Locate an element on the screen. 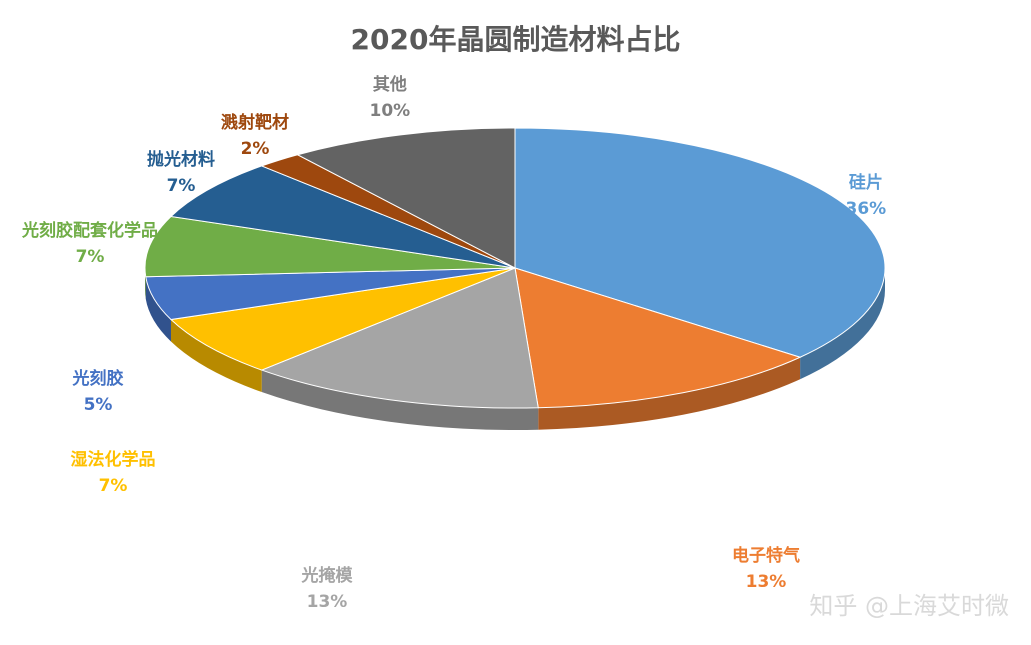 Image resolution: width=1031 pixels, height=645 pixels. slice-name-4: 光刻胶 is located at coordinates (98, 379).